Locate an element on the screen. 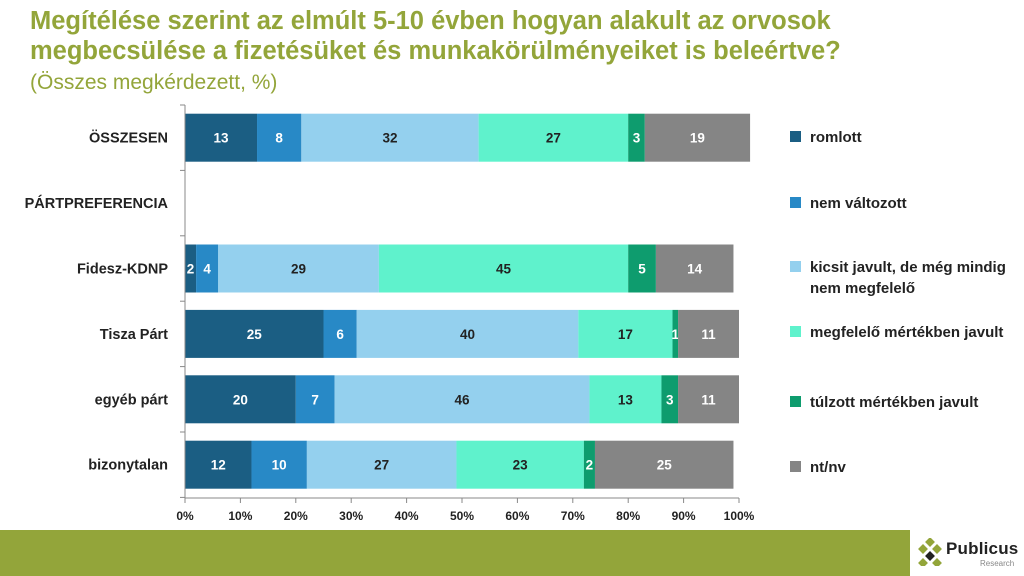 The height and width of the screenshot is (576, 1024). x-tick-label: 70% is located at coordinates (573, 516).